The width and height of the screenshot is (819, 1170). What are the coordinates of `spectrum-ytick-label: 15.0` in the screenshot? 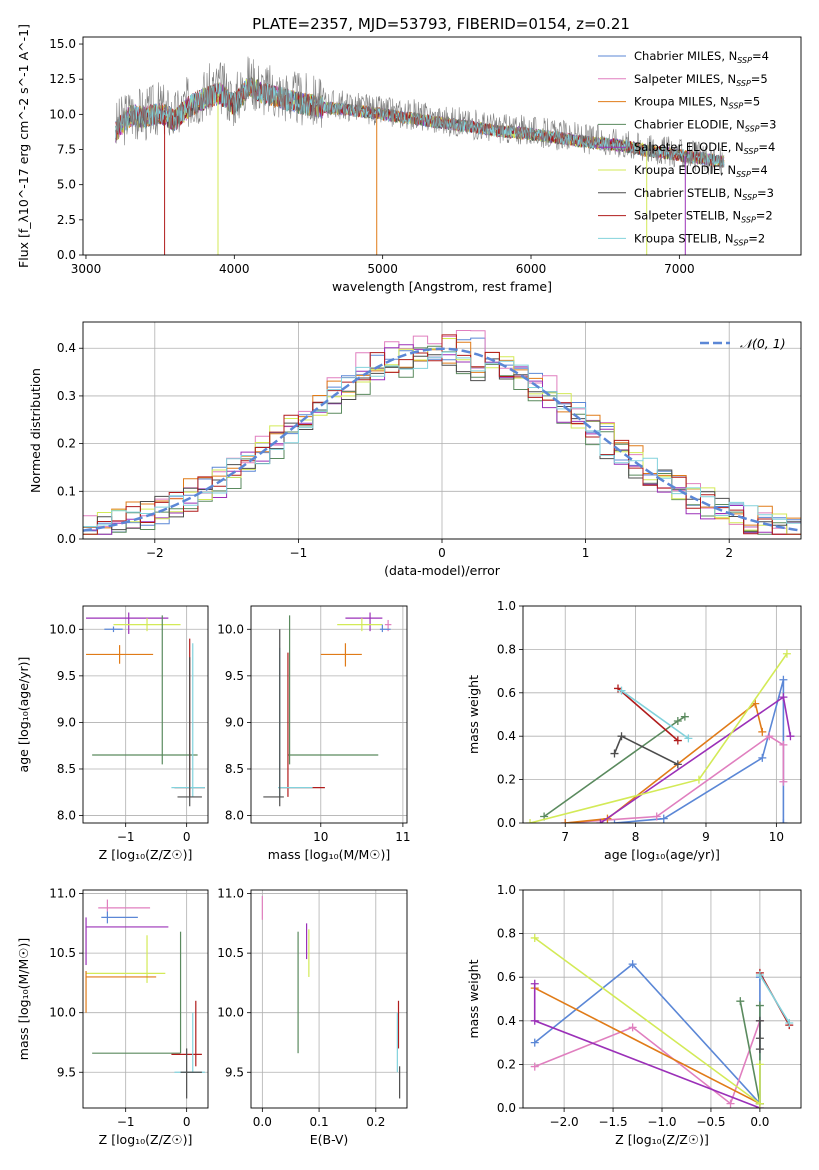 It's located at (62, 44).